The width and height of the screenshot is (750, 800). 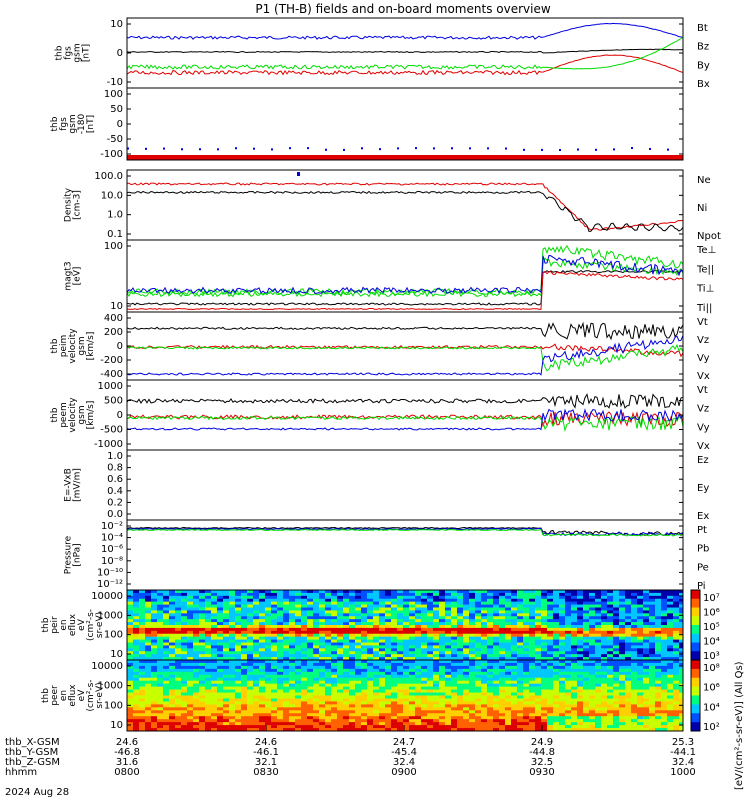 I want to click on series-By, so click(x=405, y=53).